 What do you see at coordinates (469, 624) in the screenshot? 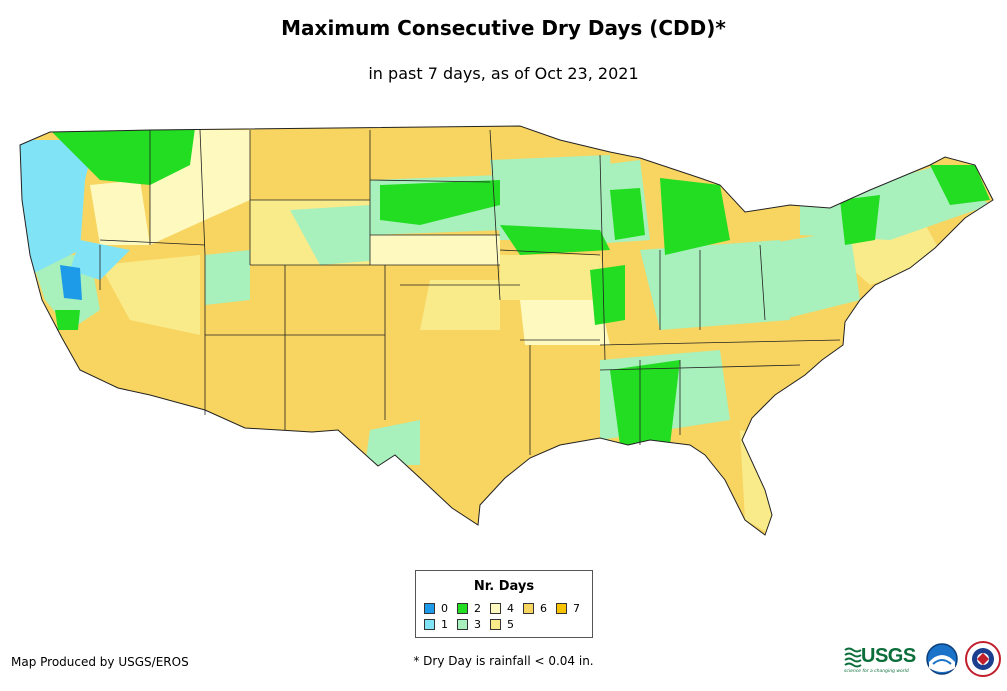
I see `legend-item-3: 3` at bounding box center [469, 624].